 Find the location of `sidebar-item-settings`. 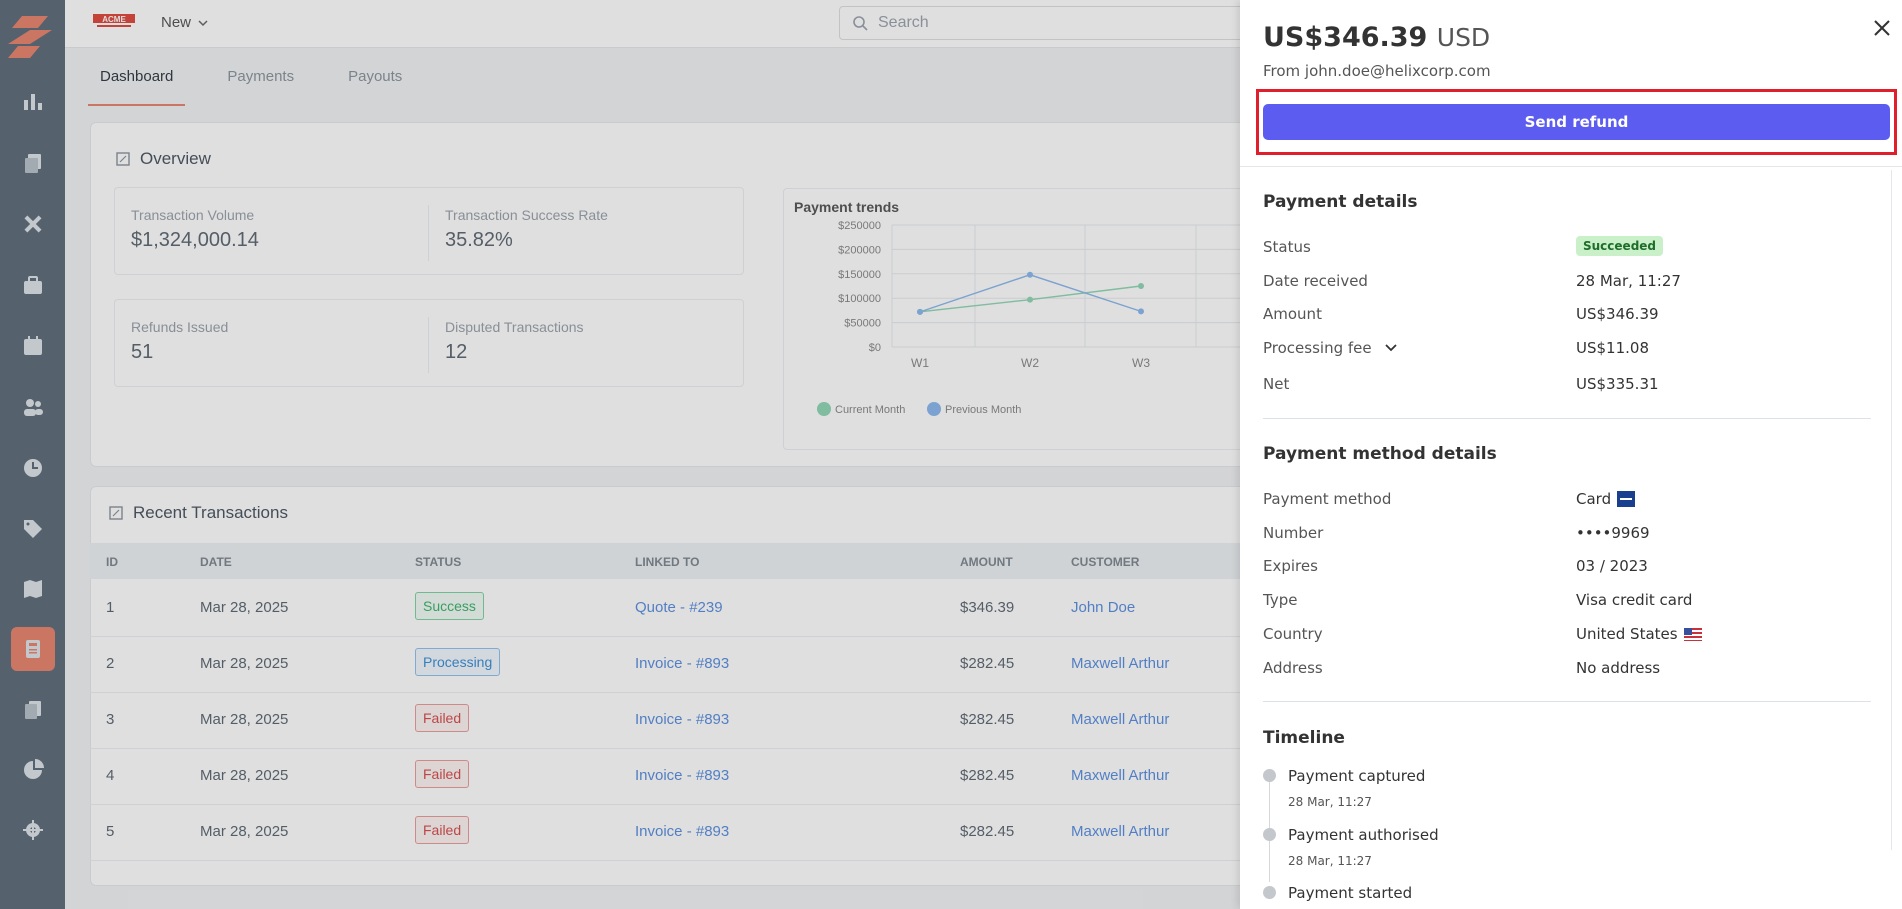

sidebar-item-settings is located at coordinates (33, 830).